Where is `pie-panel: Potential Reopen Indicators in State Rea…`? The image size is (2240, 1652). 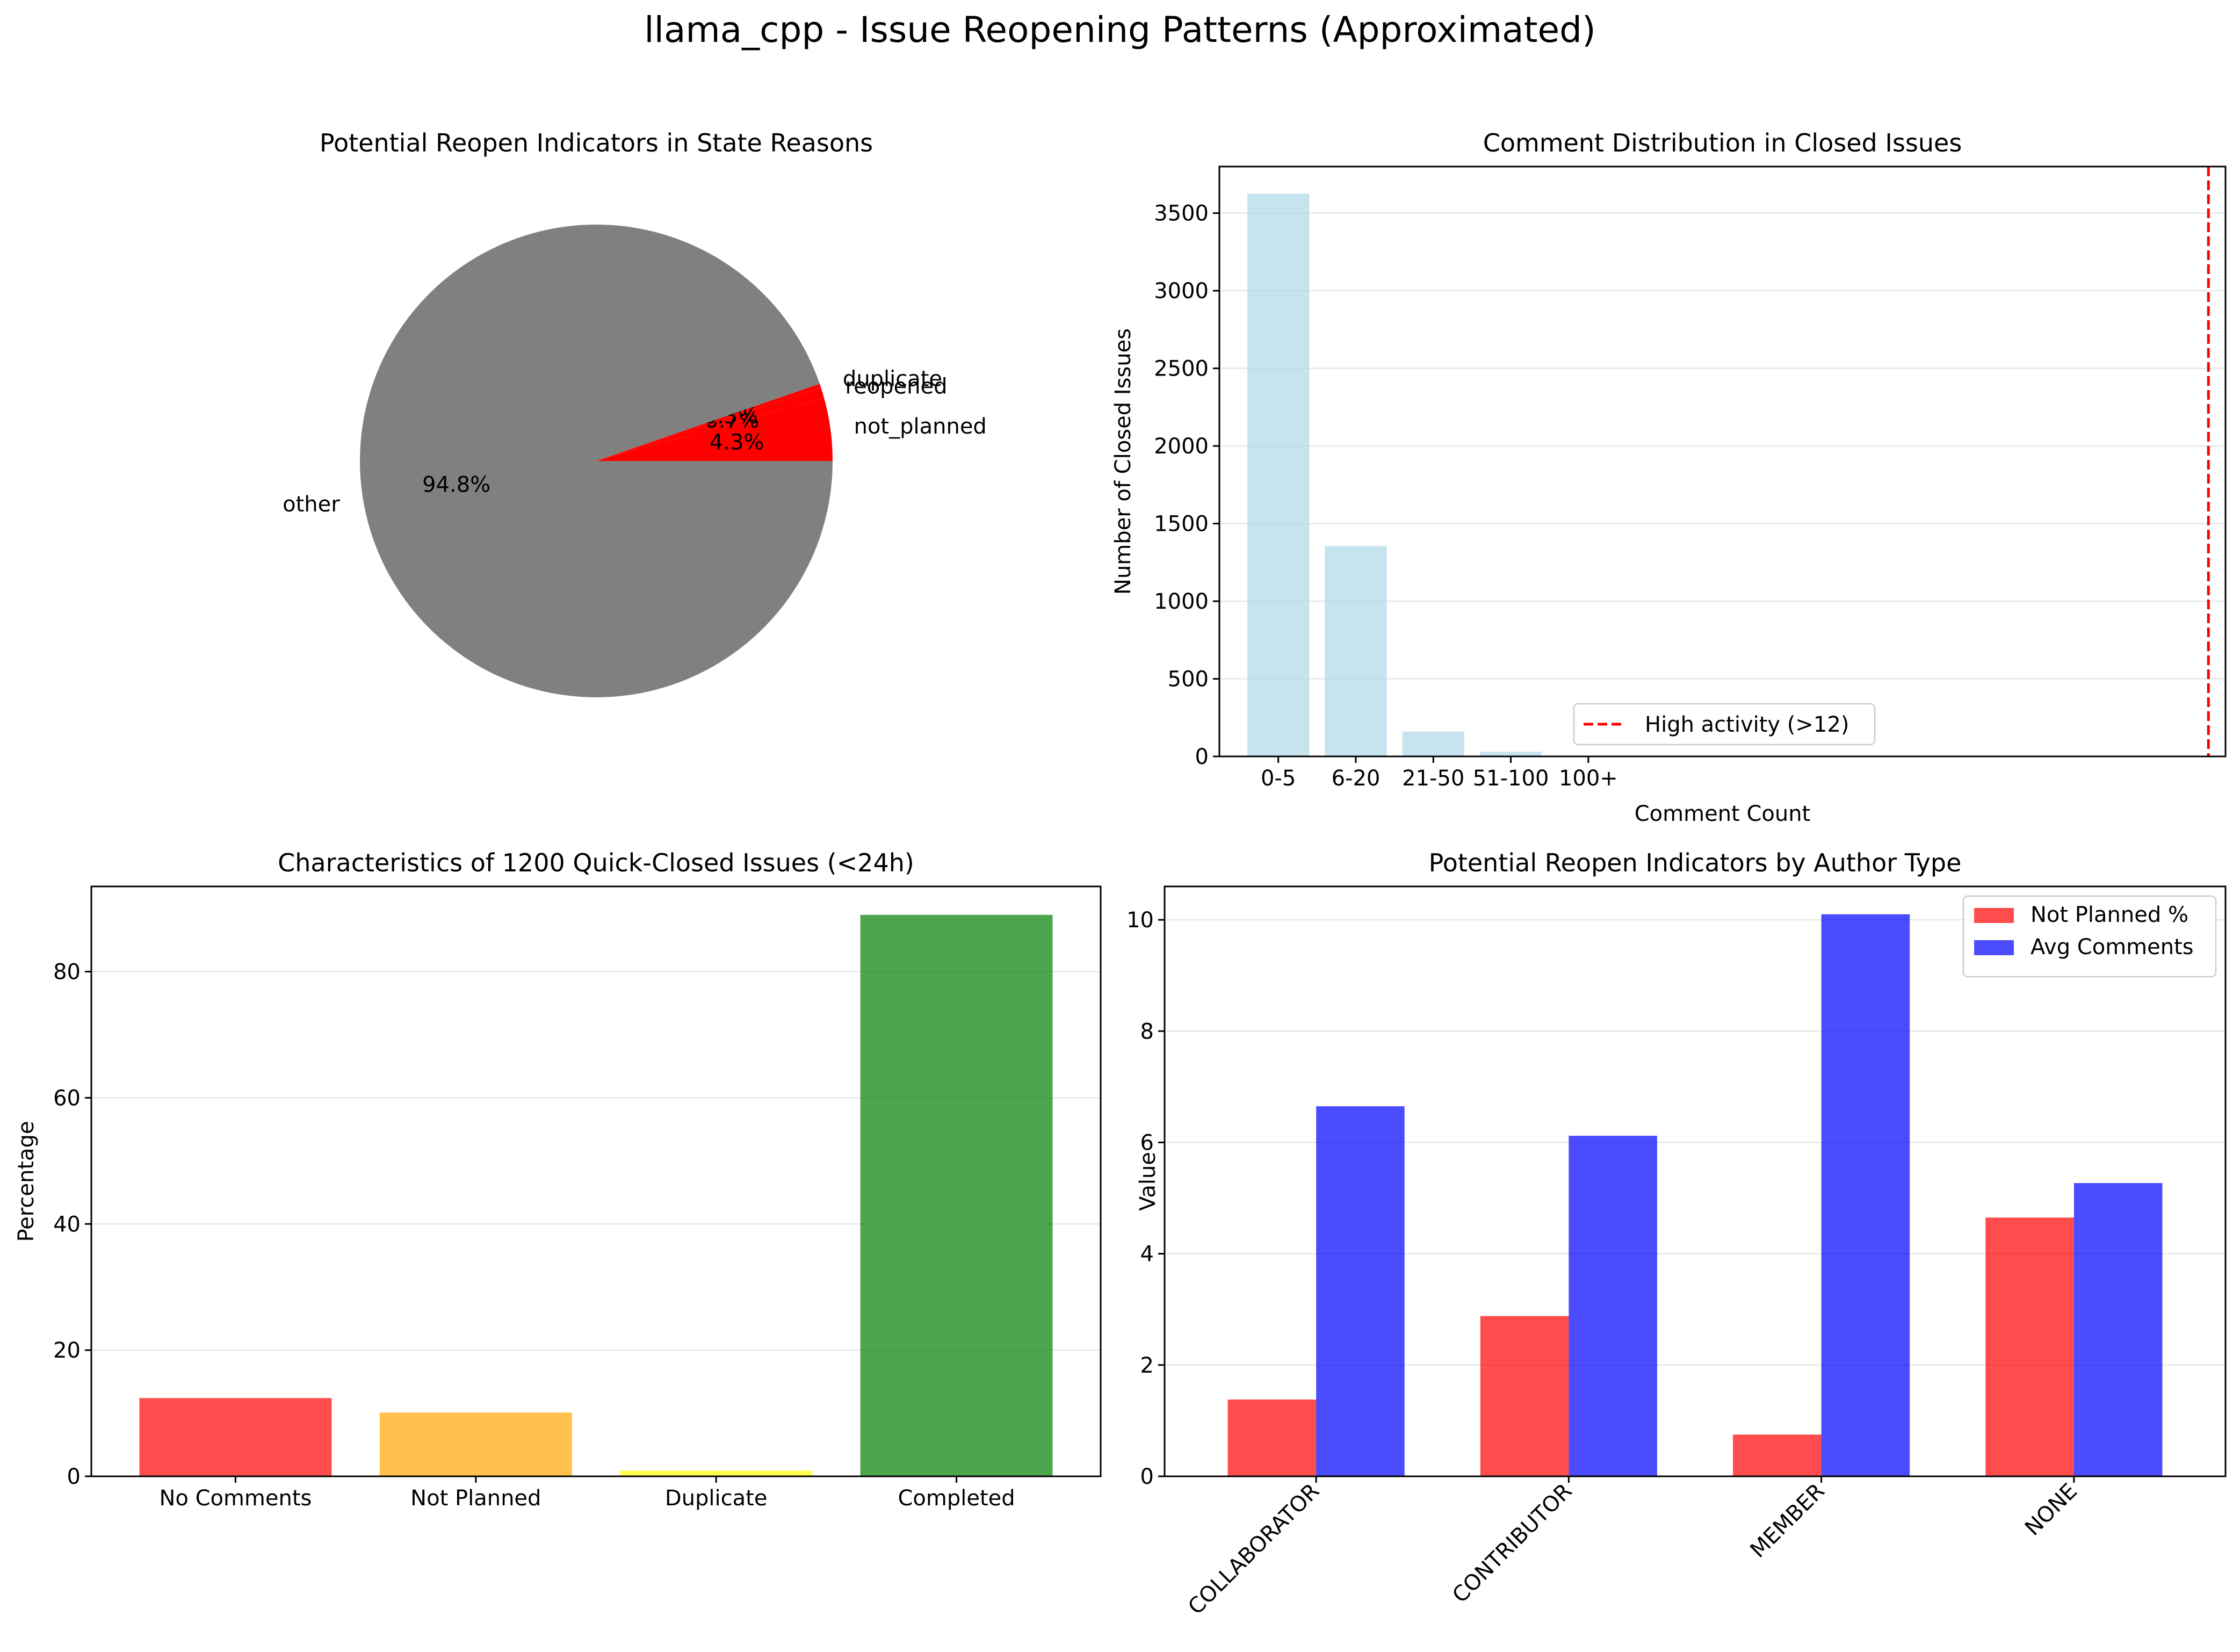 pie-panel: Potential Reopen Indicators in State Rea… is located at coordinates (635, 412).